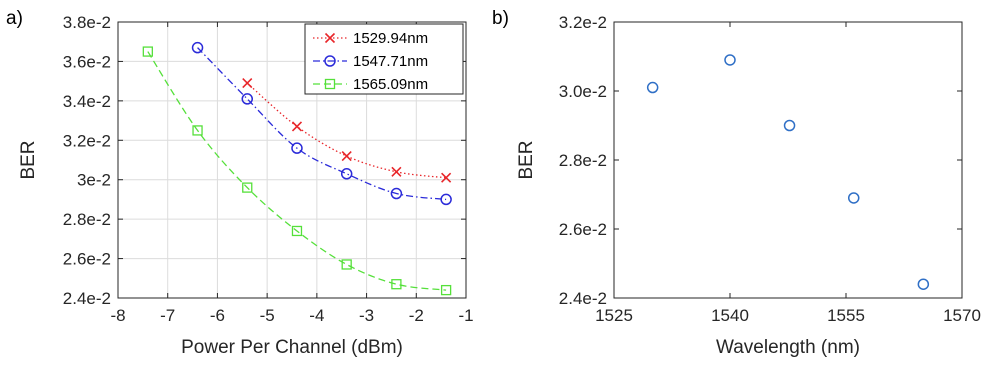  Describe the element at coordinates (366, 315) in the screenshot. I see `x-tick-label: -3` at that location.